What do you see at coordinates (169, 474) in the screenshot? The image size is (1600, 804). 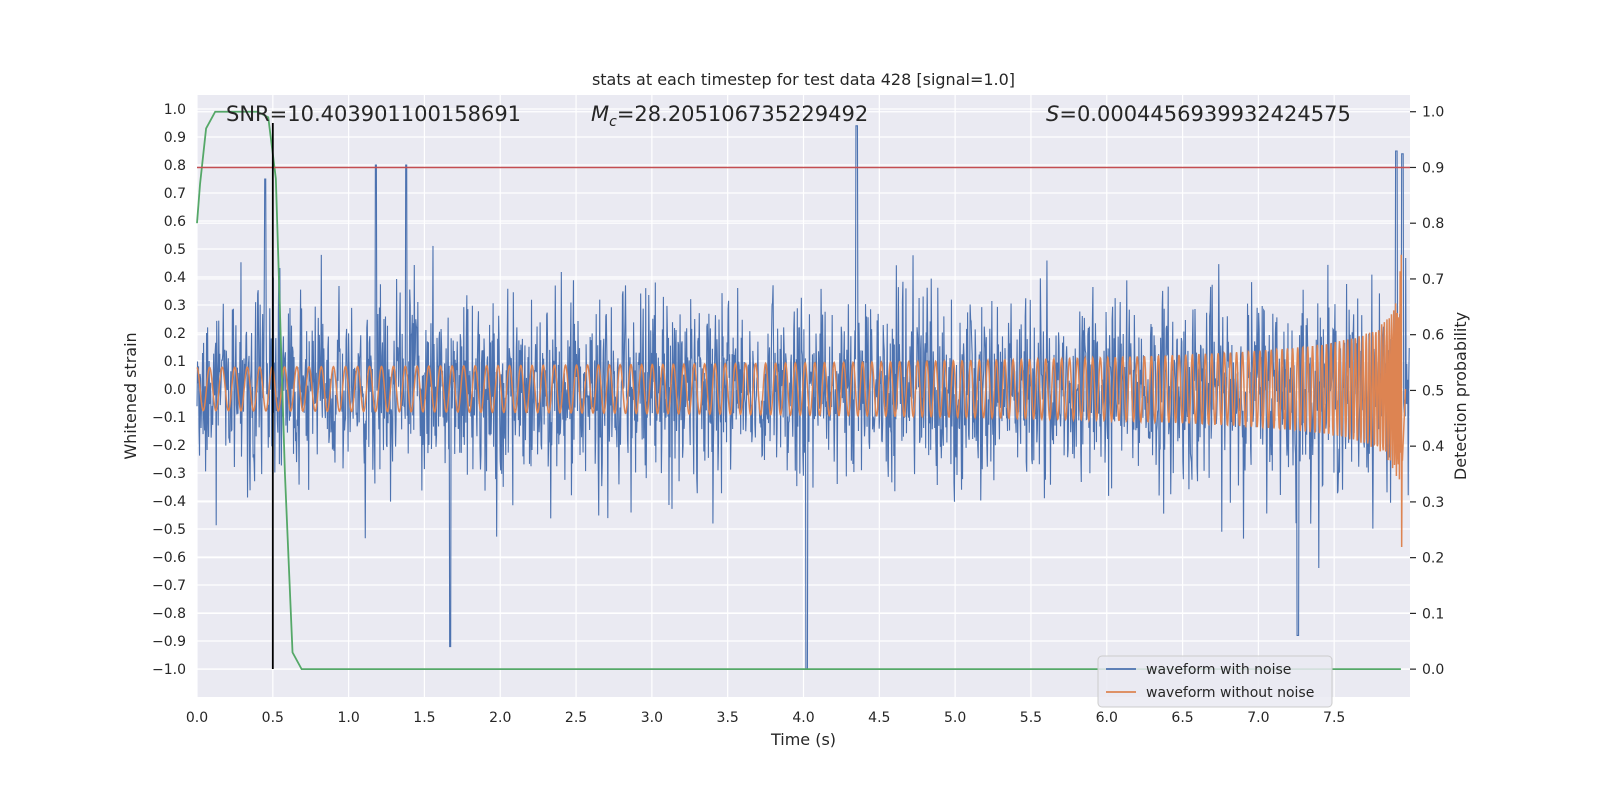 I see `y-tick-label: −0.3` at bounding box center [169, 474].